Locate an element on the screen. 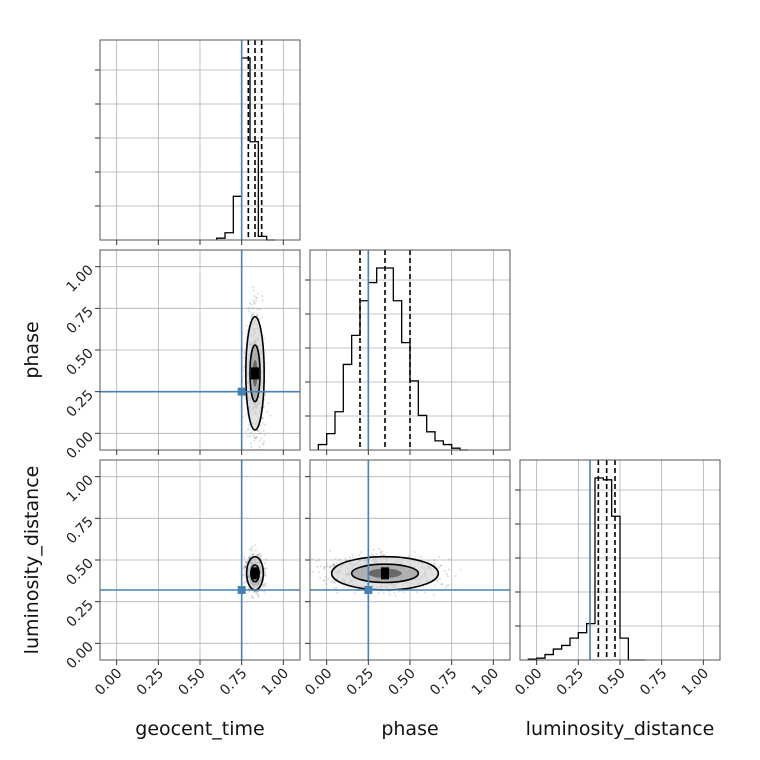  histogram-luminosity_distance is located at coordinates (586, 569).